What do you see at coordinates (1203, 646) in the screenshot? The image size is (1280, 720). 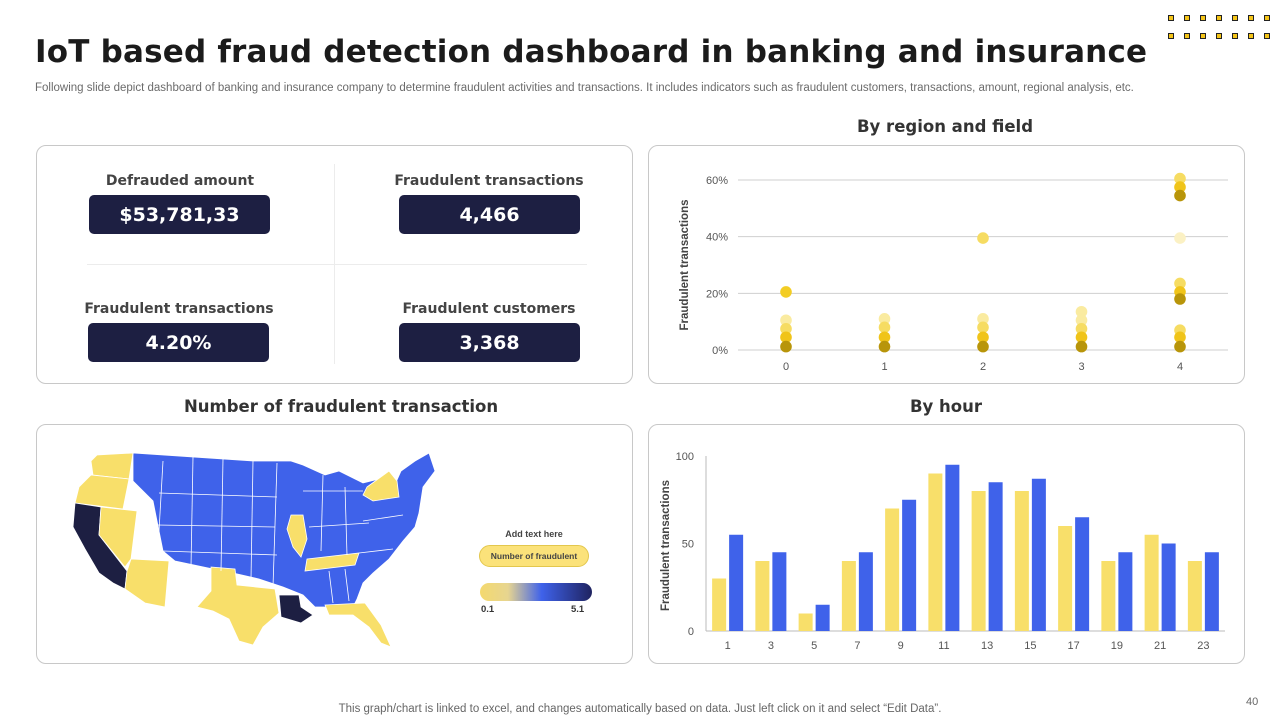 I see `bar-x-tick: 23` at bounding box center [1203, 646].